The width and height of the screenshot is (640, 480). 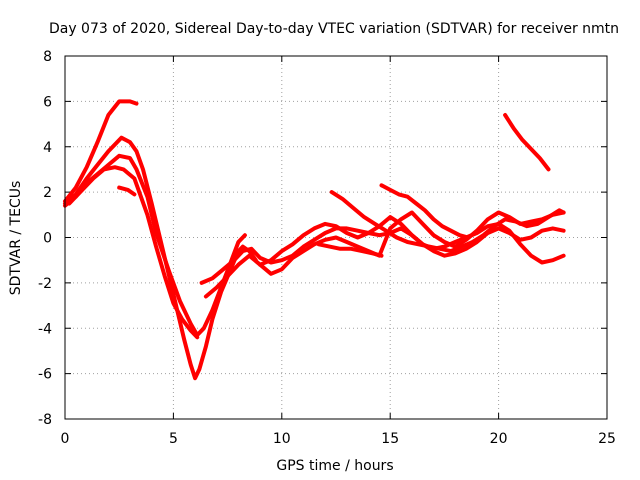 What do you see at coordinates (45, 420) in the screenshot?
I see `y-tick-label: -8` at bounding box center [45, 420].